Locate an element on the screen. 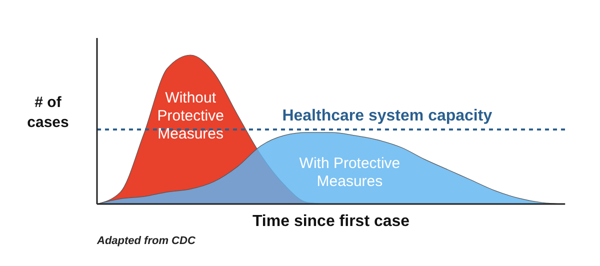 The height and width of the screenshot is (266, 600). ref-line-label: Healthcare system capacity is located at coordinates (387, 116).